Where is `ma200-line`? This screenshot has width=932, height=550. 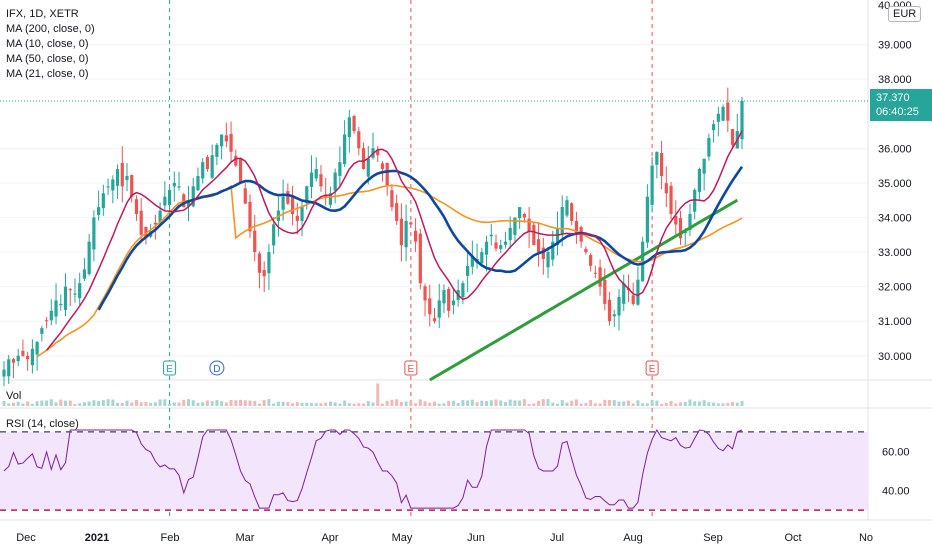 ma200-line is located at coordinates (584, 290).